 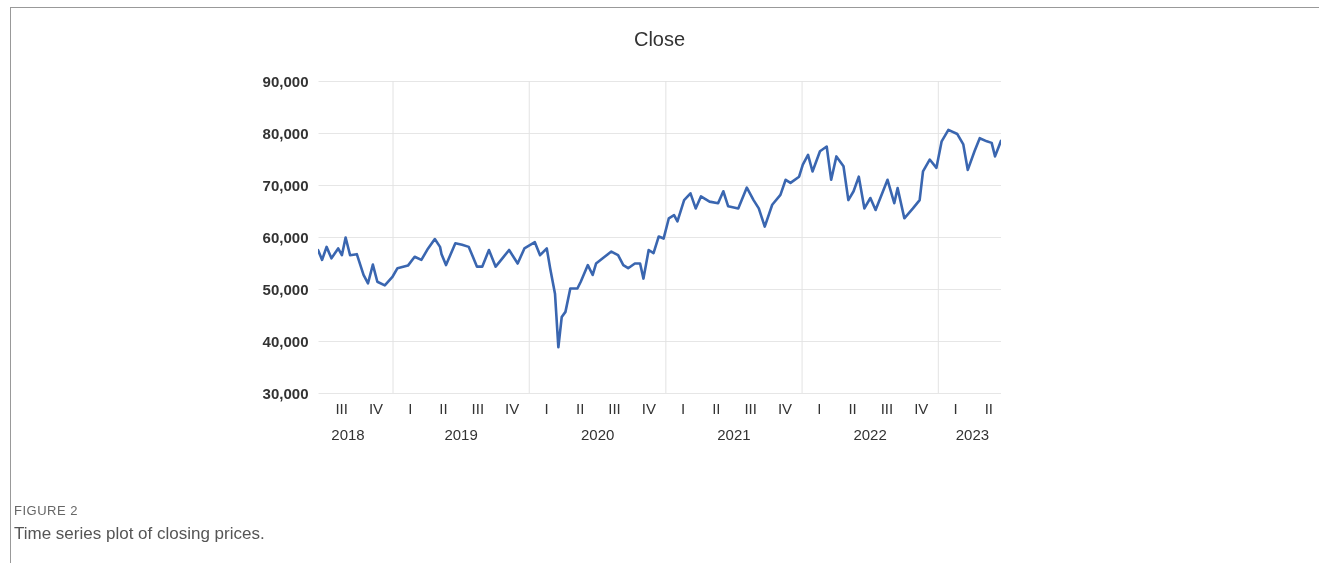 What do you see at coordinates (659, 39) in the screenshot?
I see `chart-title: Close` at bounding box center [659, 39].